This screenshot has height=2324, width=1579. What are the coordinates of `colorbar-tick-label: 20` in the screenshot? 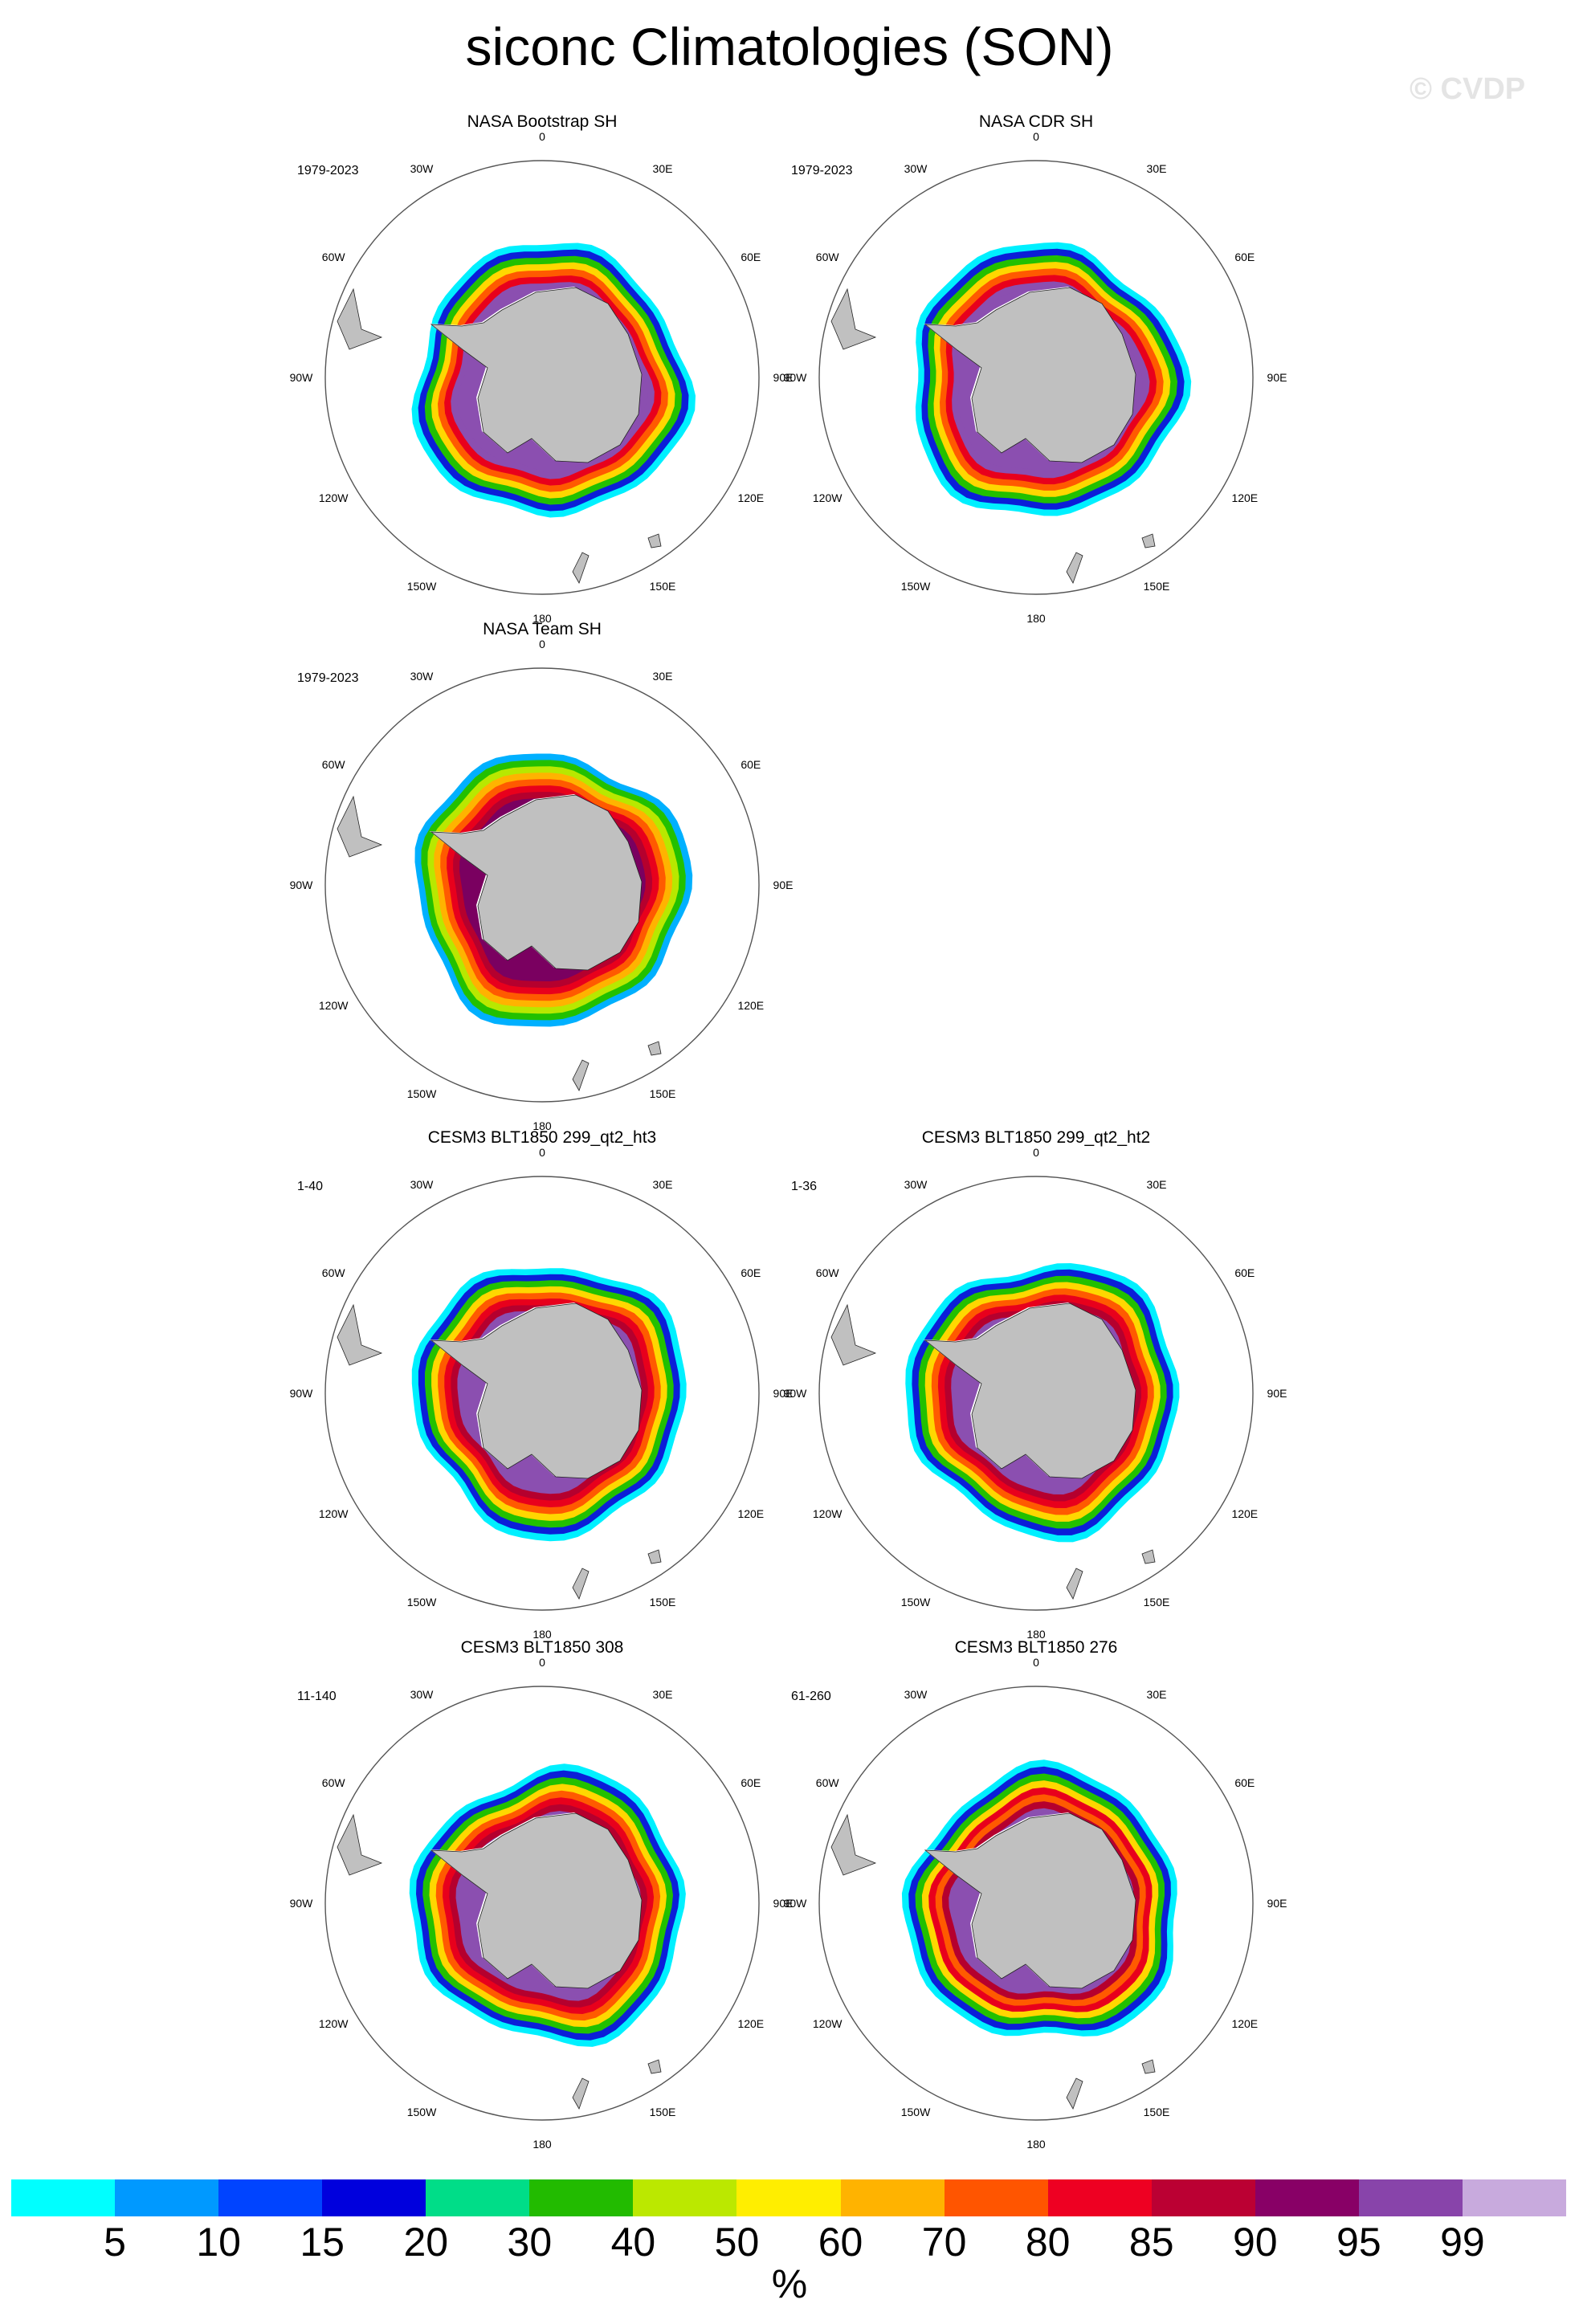 It's located at (426, 2243).